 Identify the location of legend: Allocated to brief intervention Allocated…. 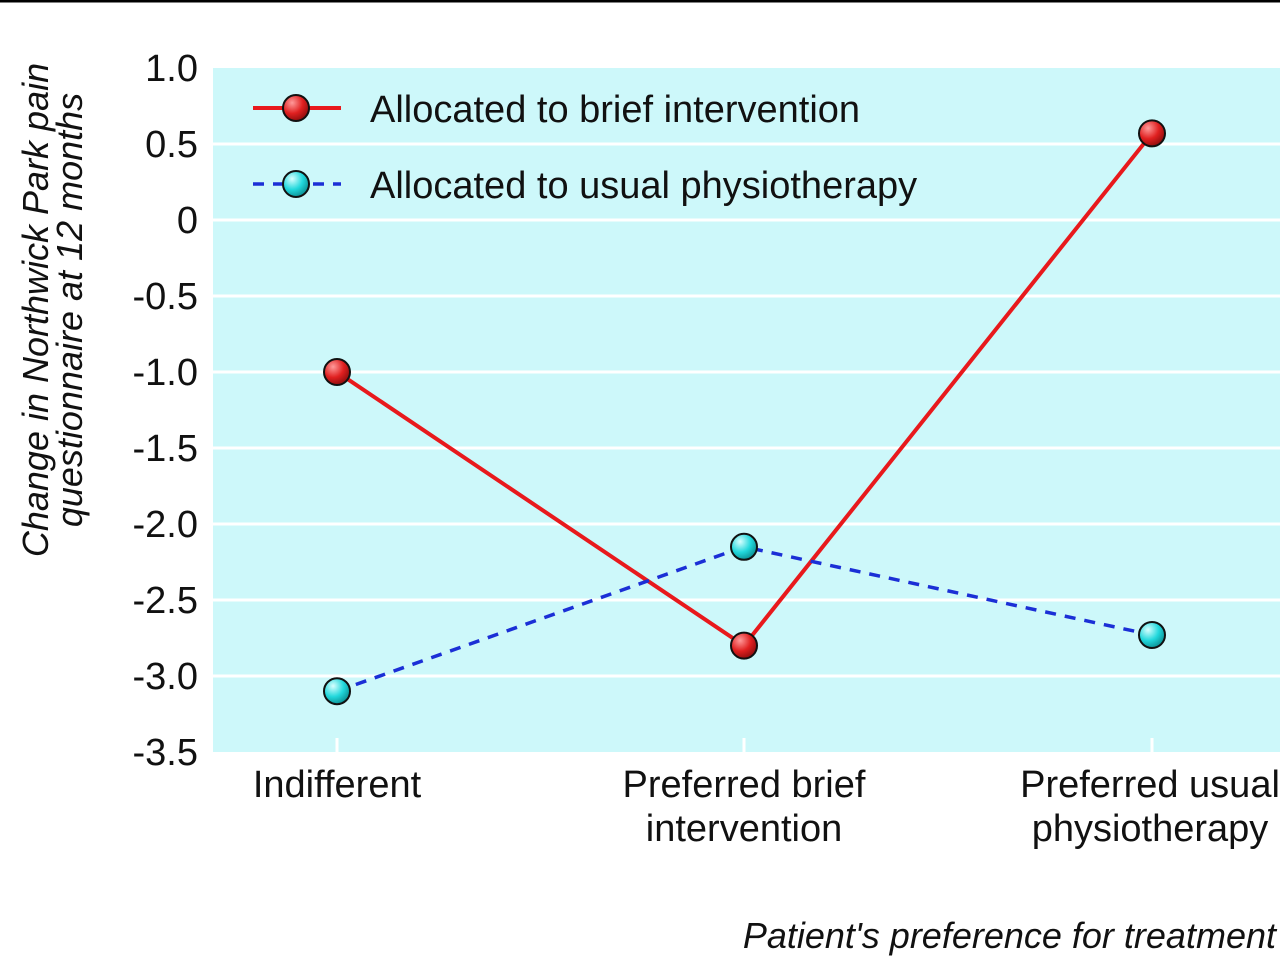
(585, 148).